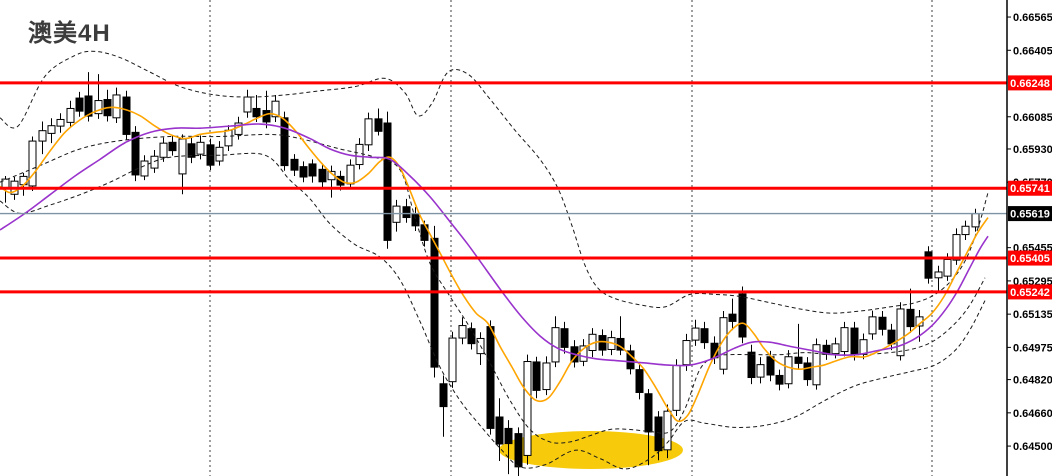 This screenshot has height=476, width=1052. Describe the element at coordinates (1032, 150) in the screenshot. I see `price-tick-label: 0.65930` at that location.